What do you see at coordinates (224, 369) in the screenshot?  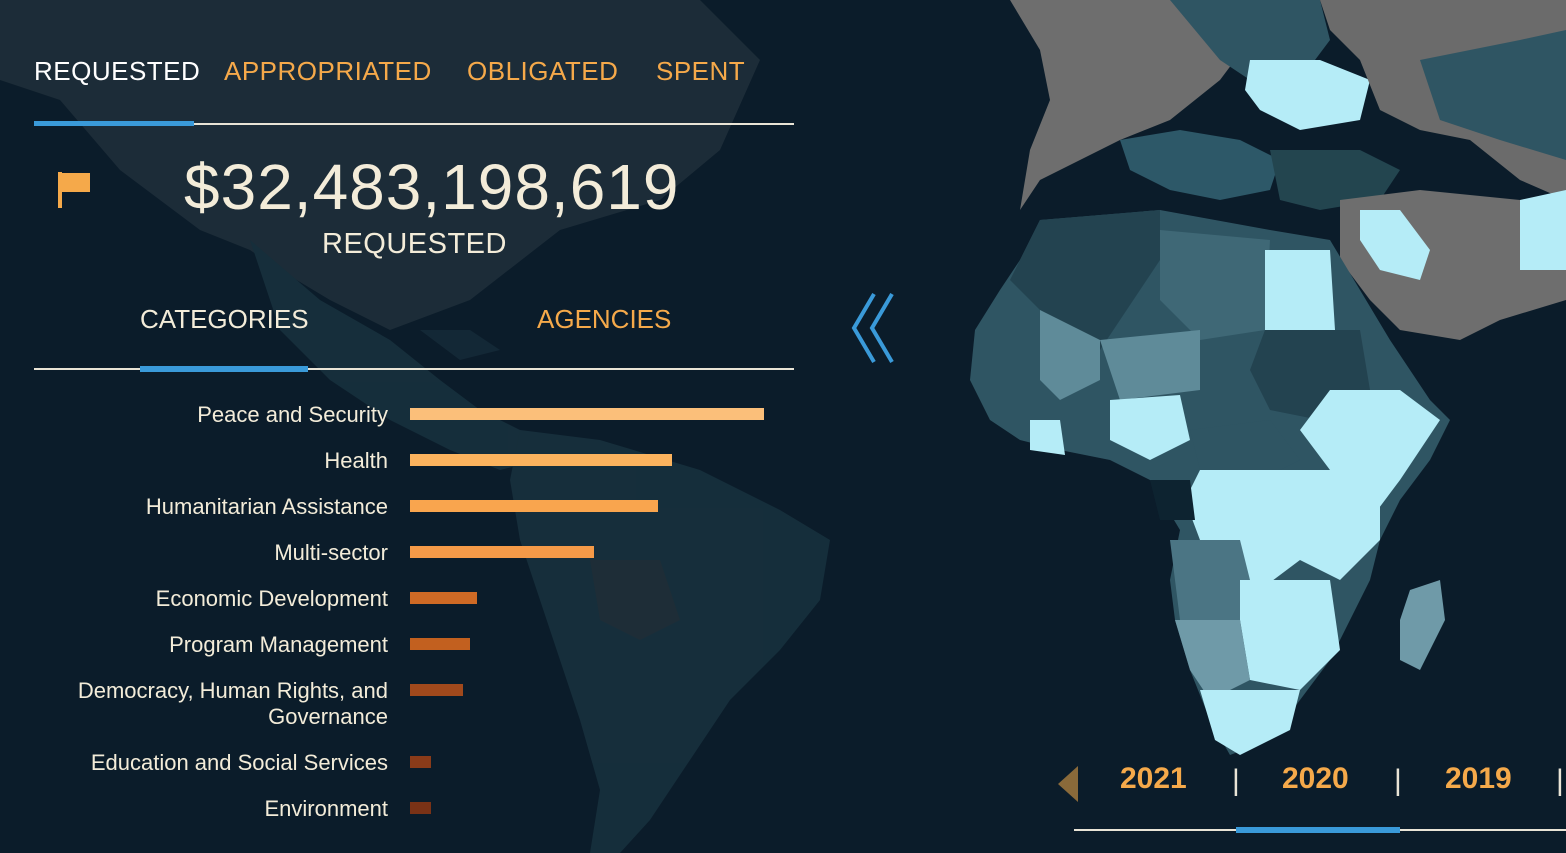 I see `active-view-indicator` at bounding box center [224, 369].